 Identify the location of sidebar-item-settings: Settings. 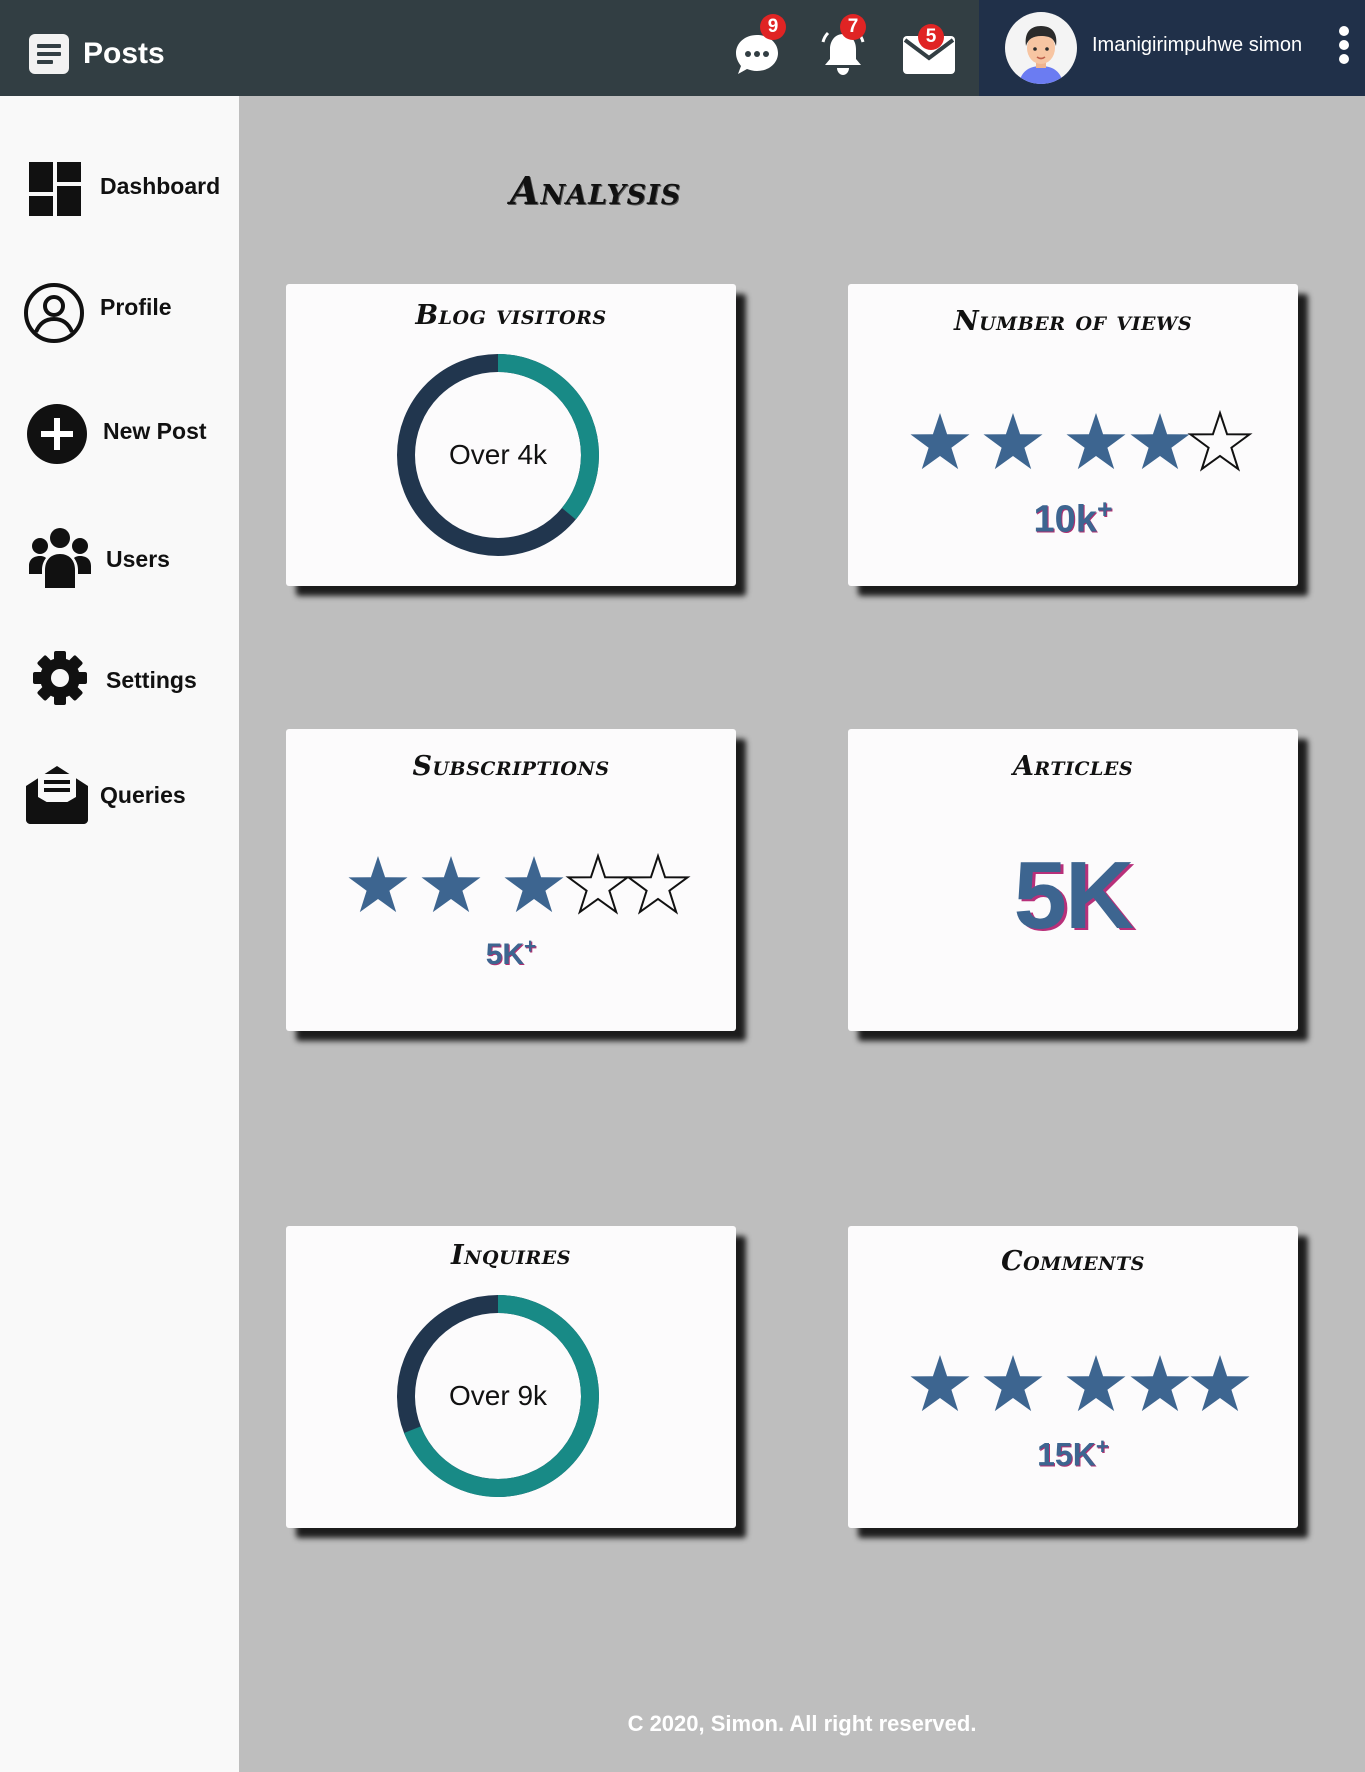
(119, 689).